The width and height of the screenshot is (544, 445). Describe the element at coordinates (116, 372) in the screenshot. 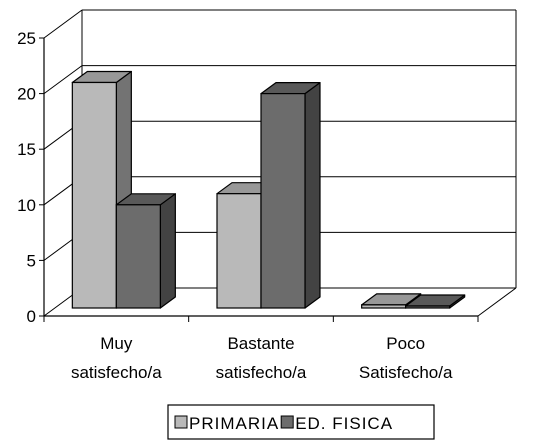

I see `x-category-label-0-line-1: satisfecho/a` at that location.